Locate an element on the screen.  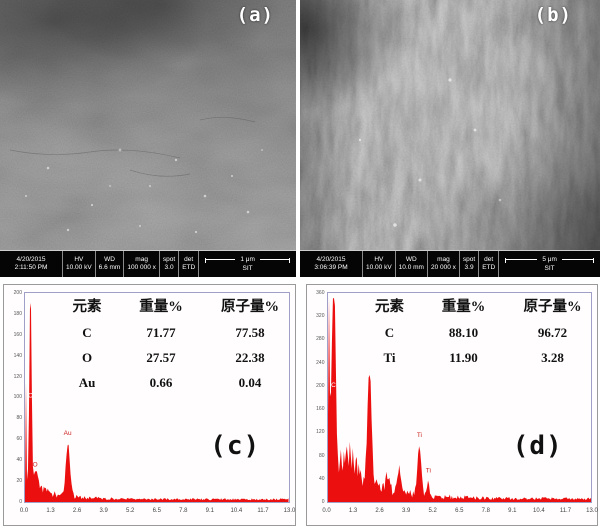
table-header: 元素 is located at coordinates (87, 307).